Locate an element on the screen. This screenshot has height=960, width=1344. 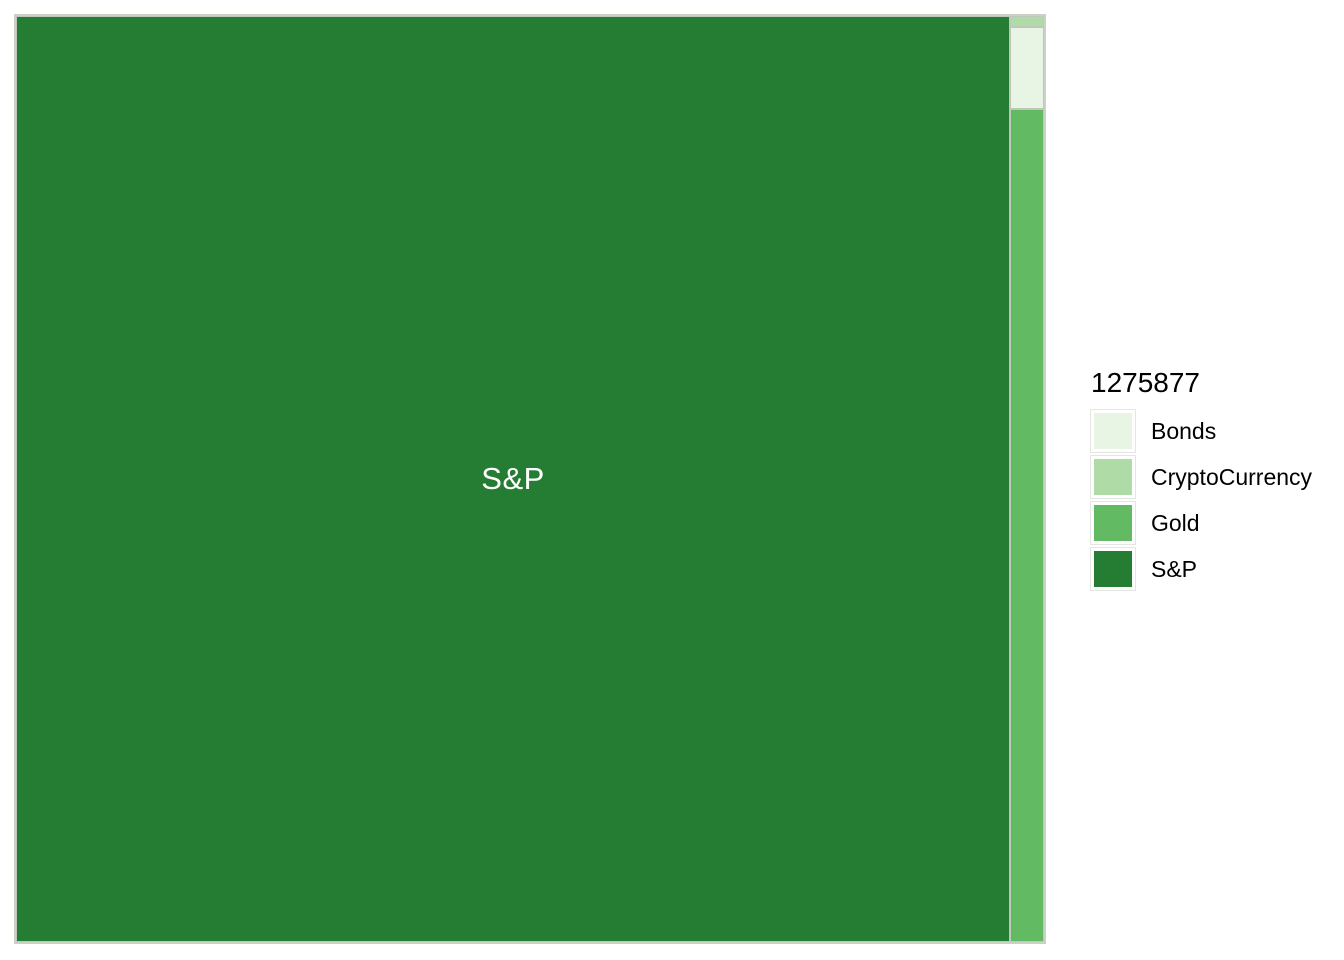
legend: 1275877 Bonds CryptoCurrency Gold S&P is located at coordinates (1201, 480).